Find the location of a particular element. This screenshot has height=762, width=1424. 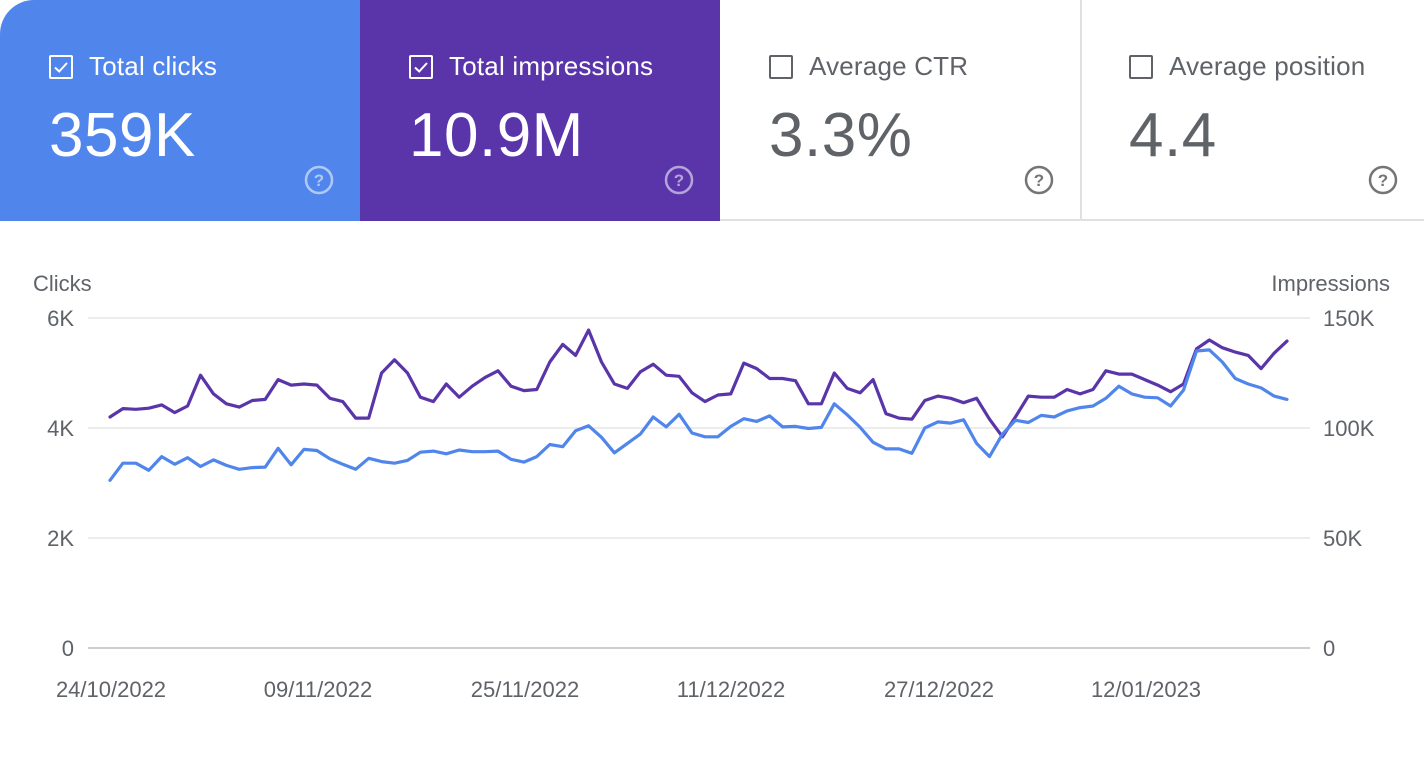

metric-label: Total impressions is located at coordinates (551, 66).